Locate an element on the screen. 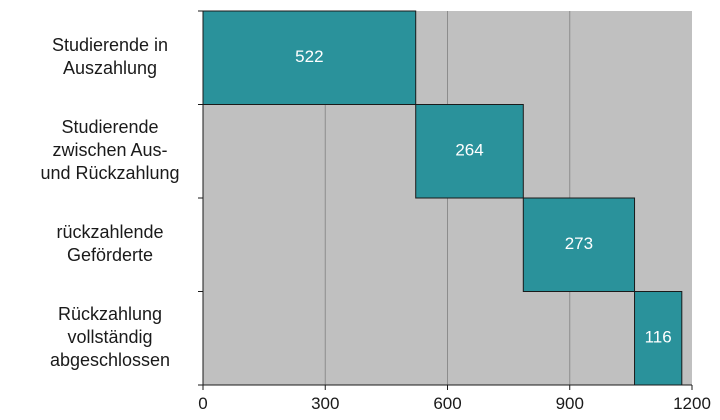 This screenshot has width=720, height=420. x-tick-label: 0 is located at coordinates (202, 403).